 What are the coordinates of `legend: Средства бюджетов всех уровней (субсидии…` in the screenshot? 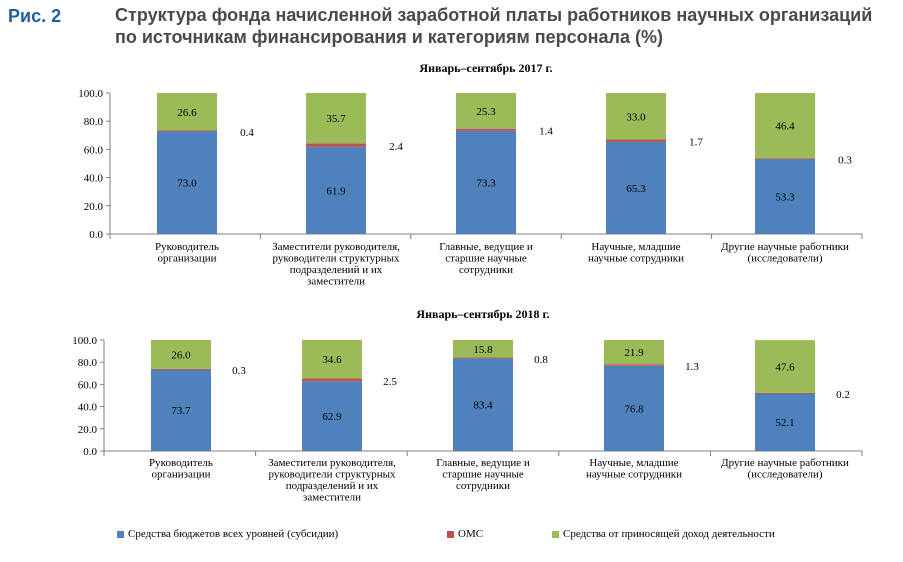 It's located at (451, 536).